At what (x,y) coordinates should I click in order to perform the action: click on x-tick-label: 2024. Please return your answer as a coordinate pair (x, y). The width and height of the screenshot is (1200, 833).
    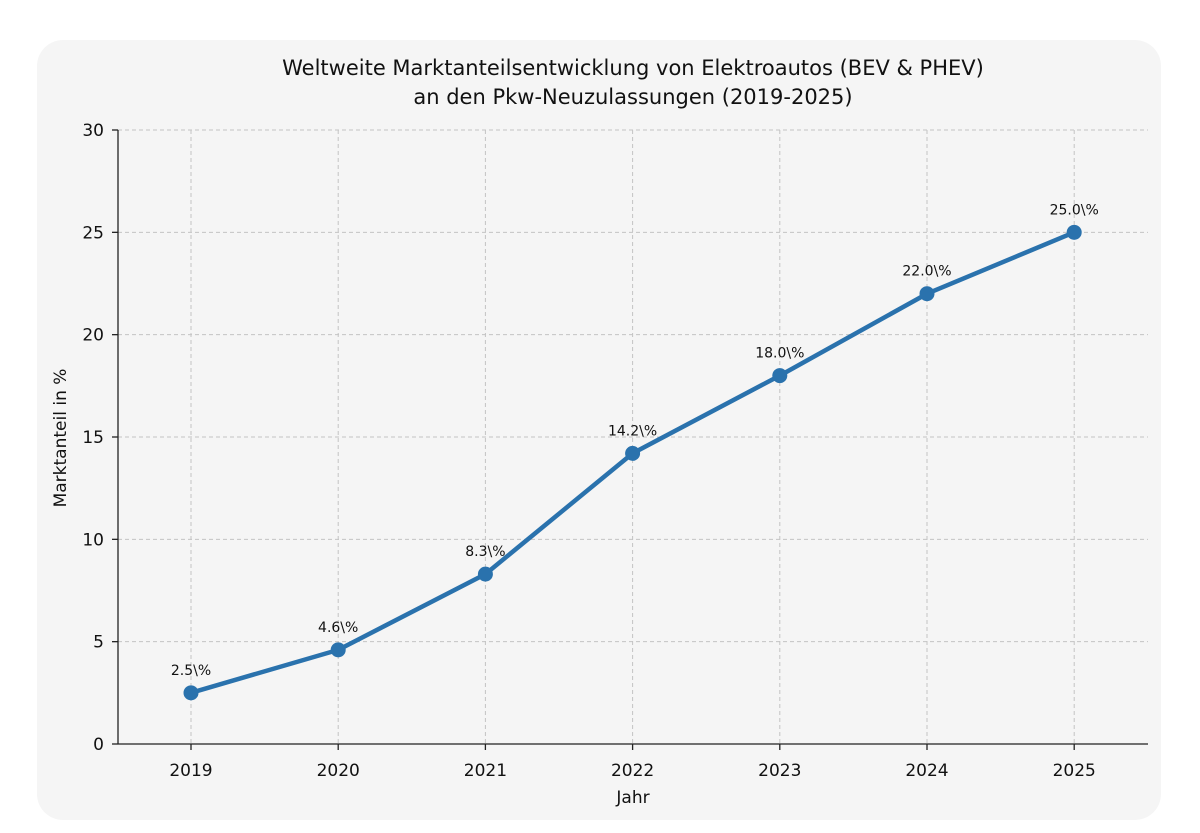
    Looking at the image, I should click on (926, 771).